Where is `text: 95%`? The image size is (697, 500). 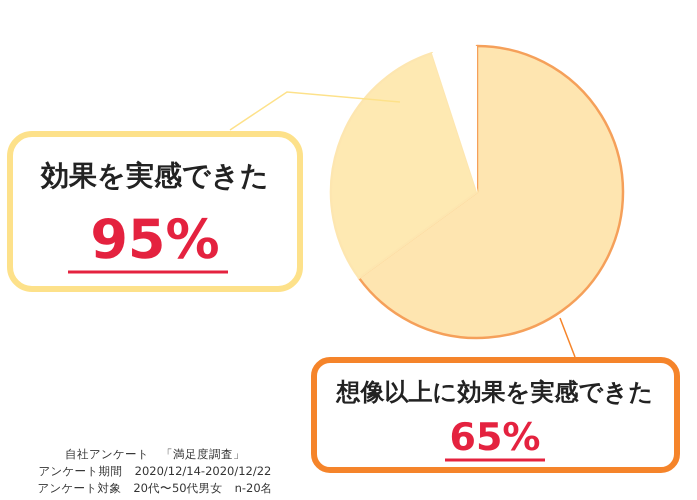 text: 95% is located at coordinates (155, 239).